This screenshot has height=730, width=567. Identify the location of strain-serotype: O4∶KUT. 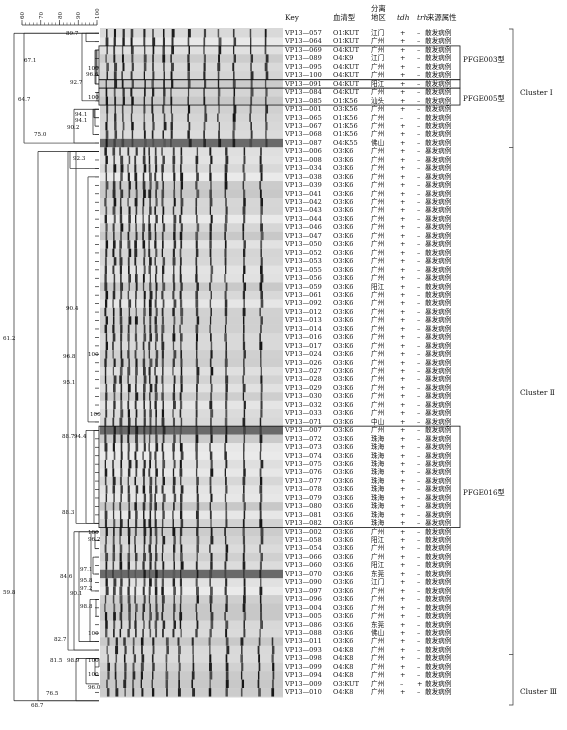
(346, 66).